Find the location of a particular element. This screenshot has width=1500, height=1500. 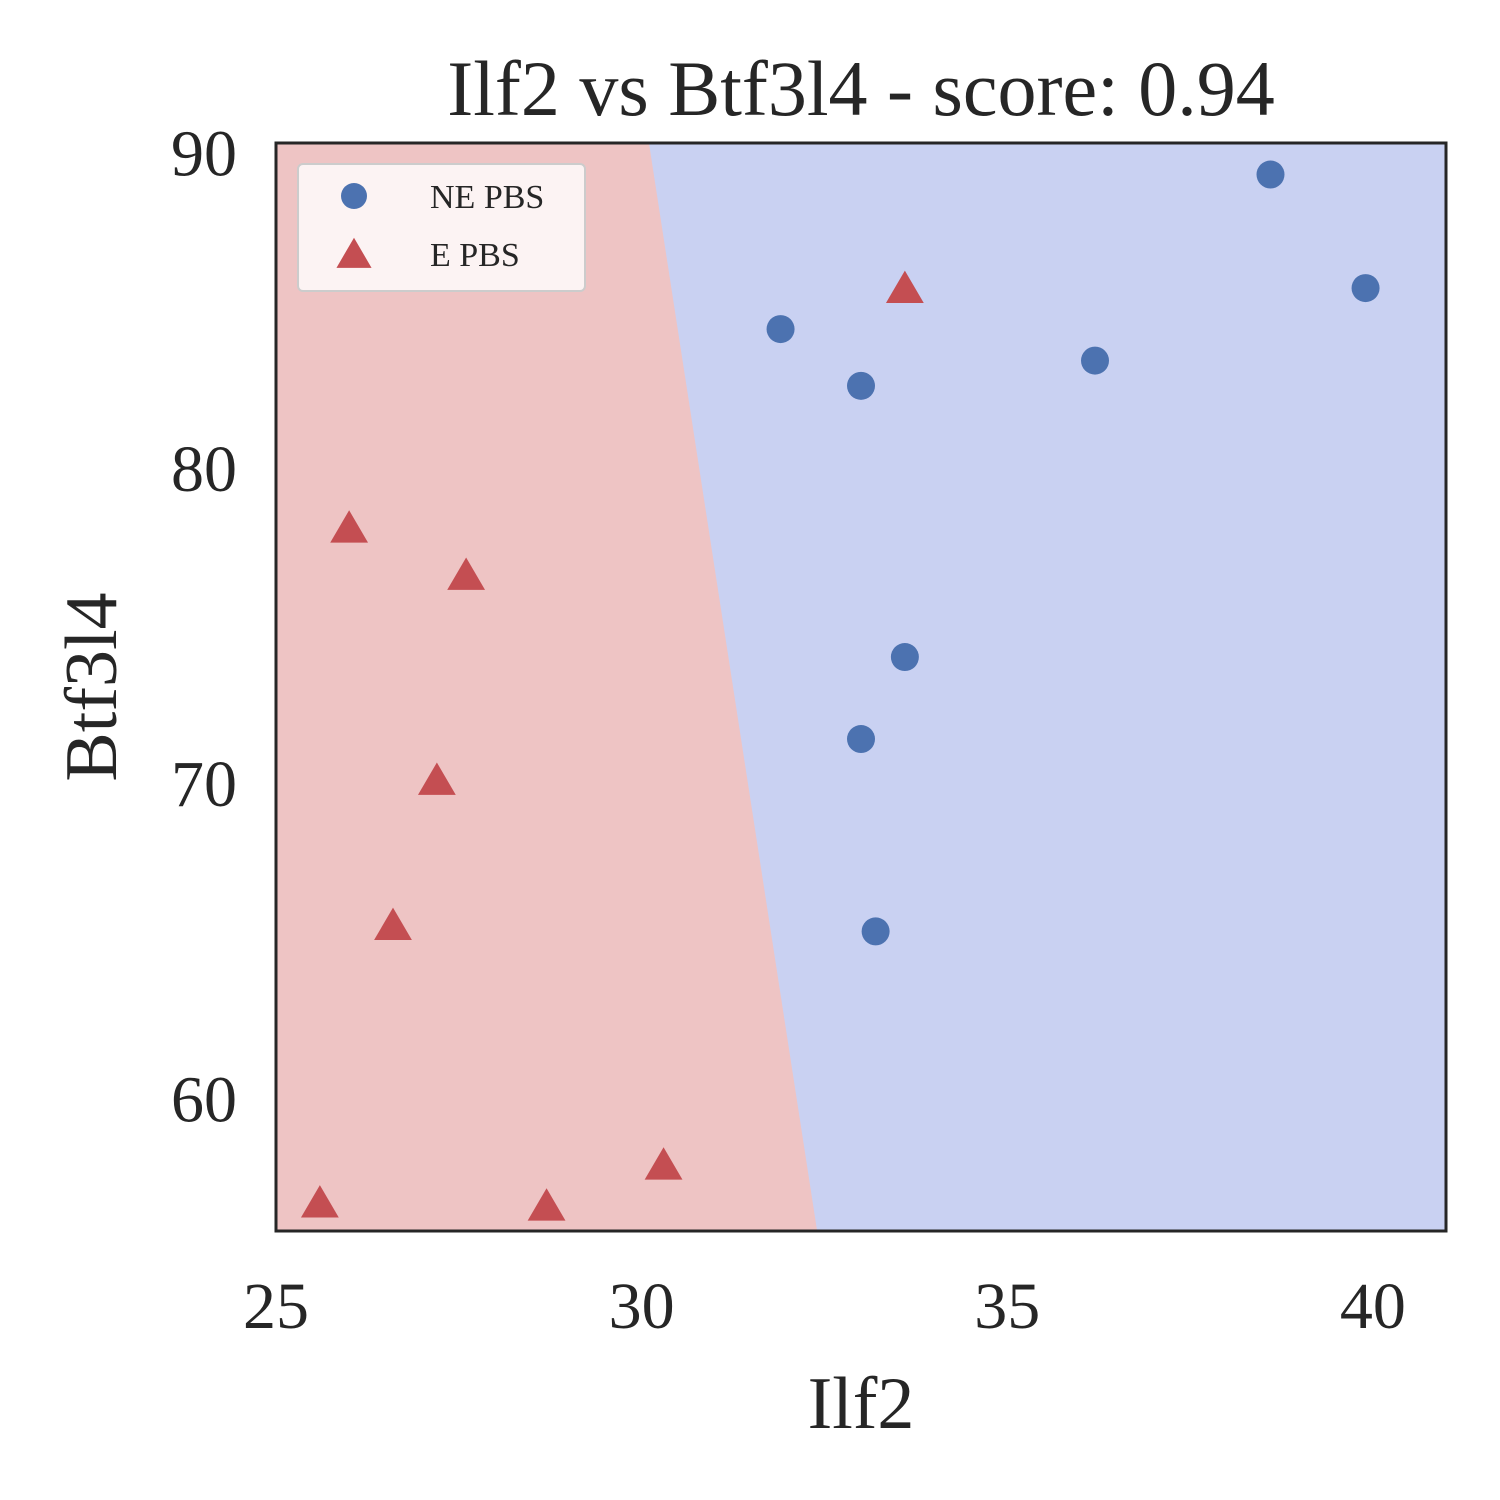

y-tick-label: 80 is located at coordinates (204, 469).